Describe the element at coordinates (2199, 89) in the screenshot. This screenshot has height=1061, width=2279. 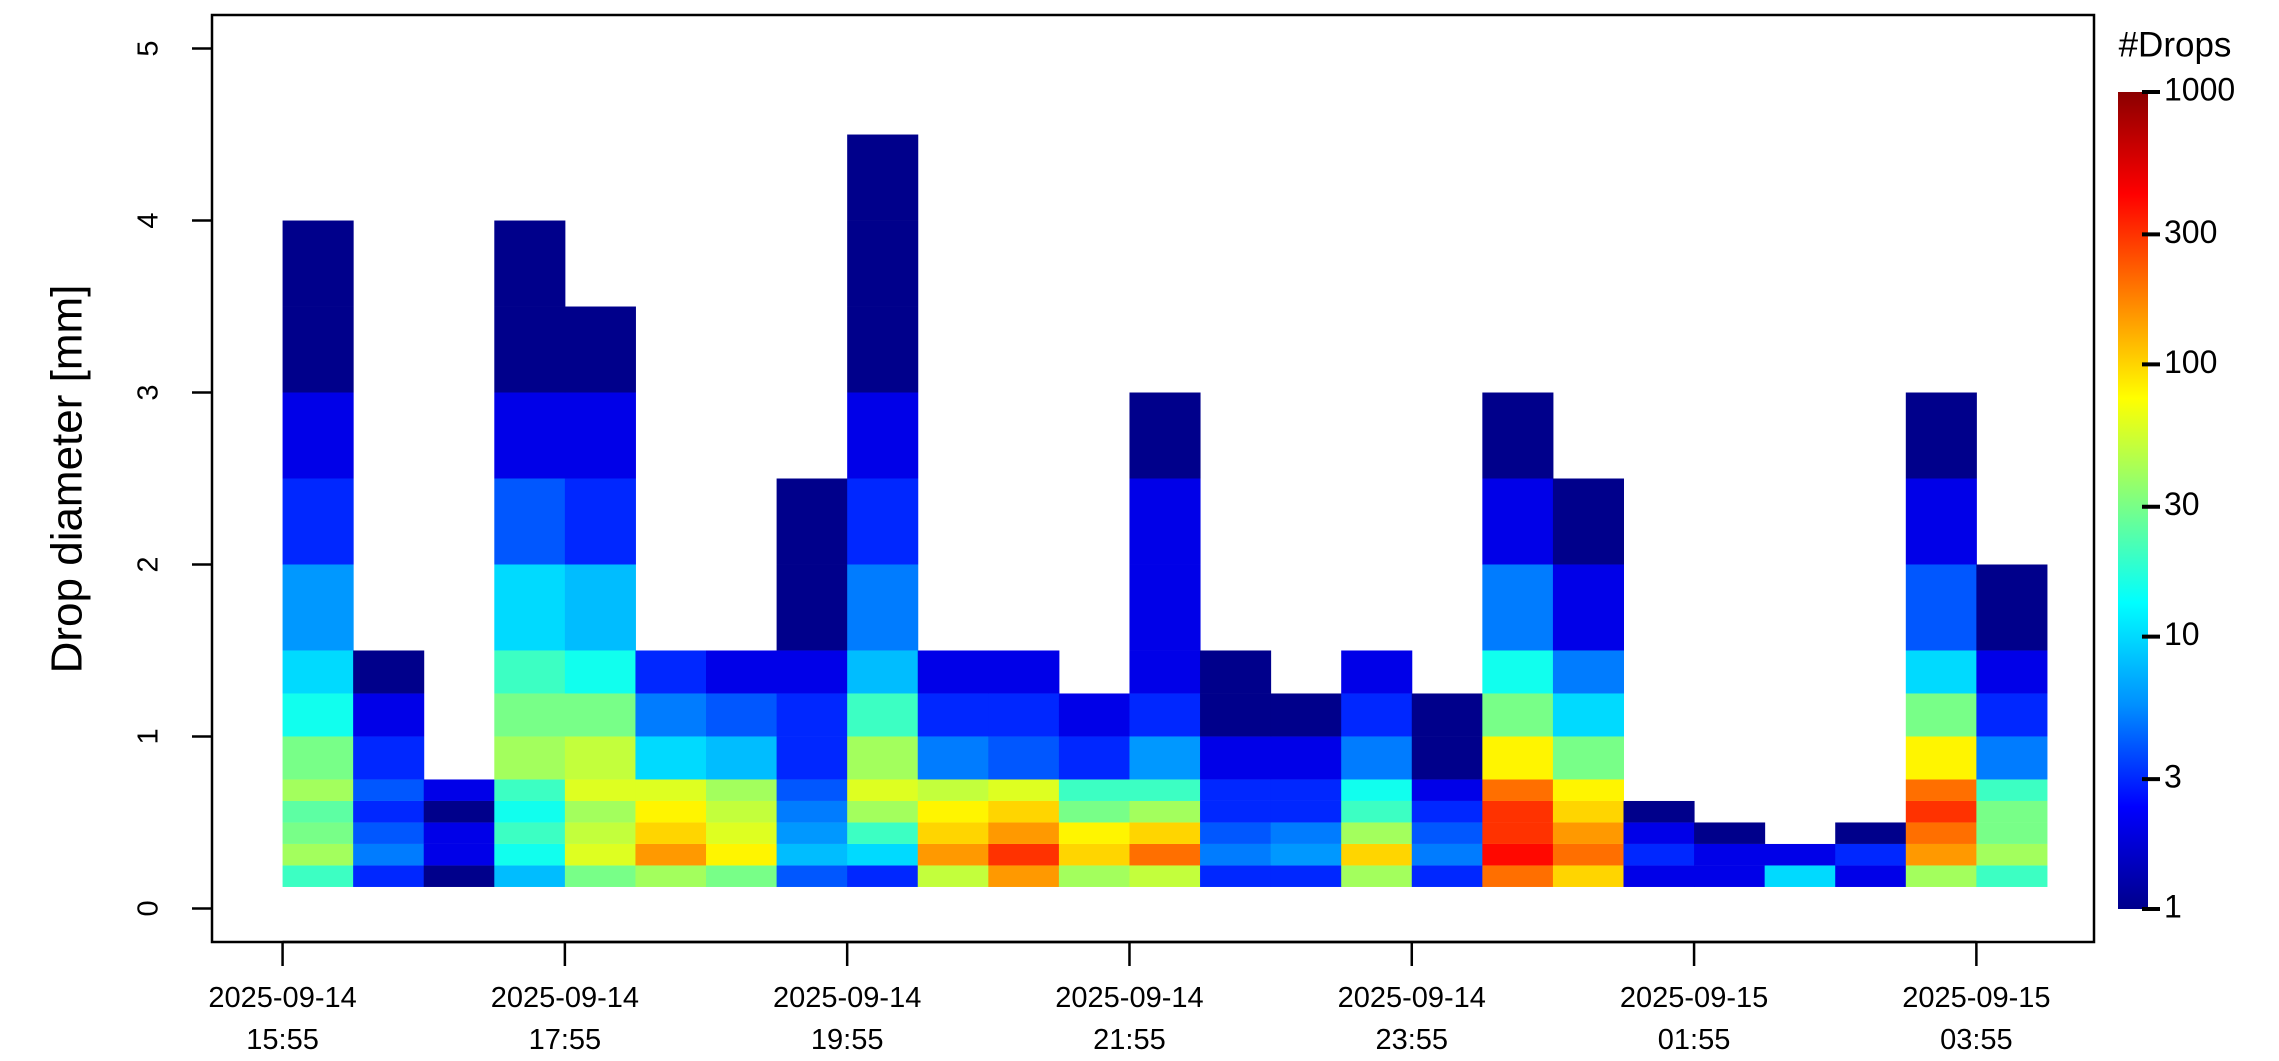
I see `colorbar-tick-label: 1000` at that location.